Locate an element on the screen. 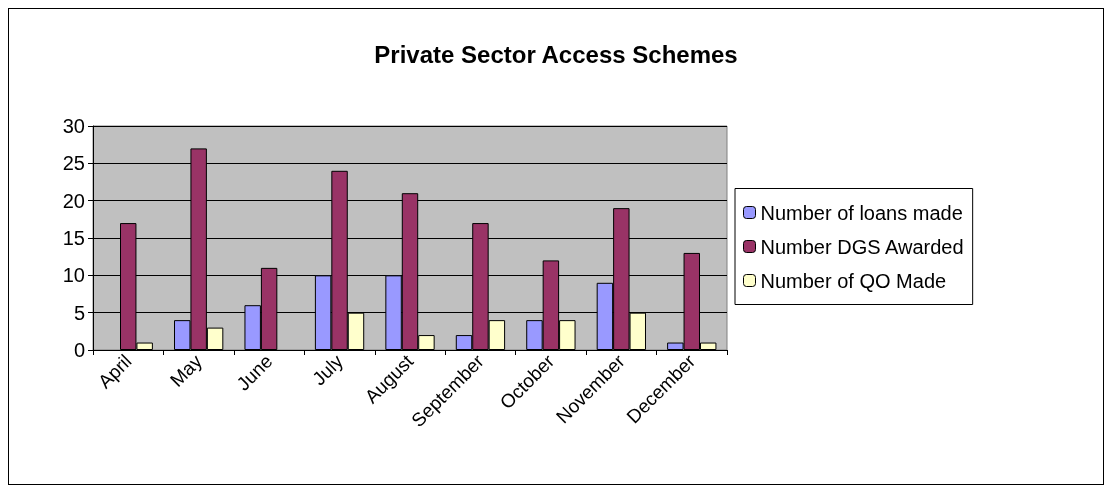 Image resolution: width=1114 pixels, height=495 pixels. legend-label: Number of loans made is located at coordinates (861, 212).